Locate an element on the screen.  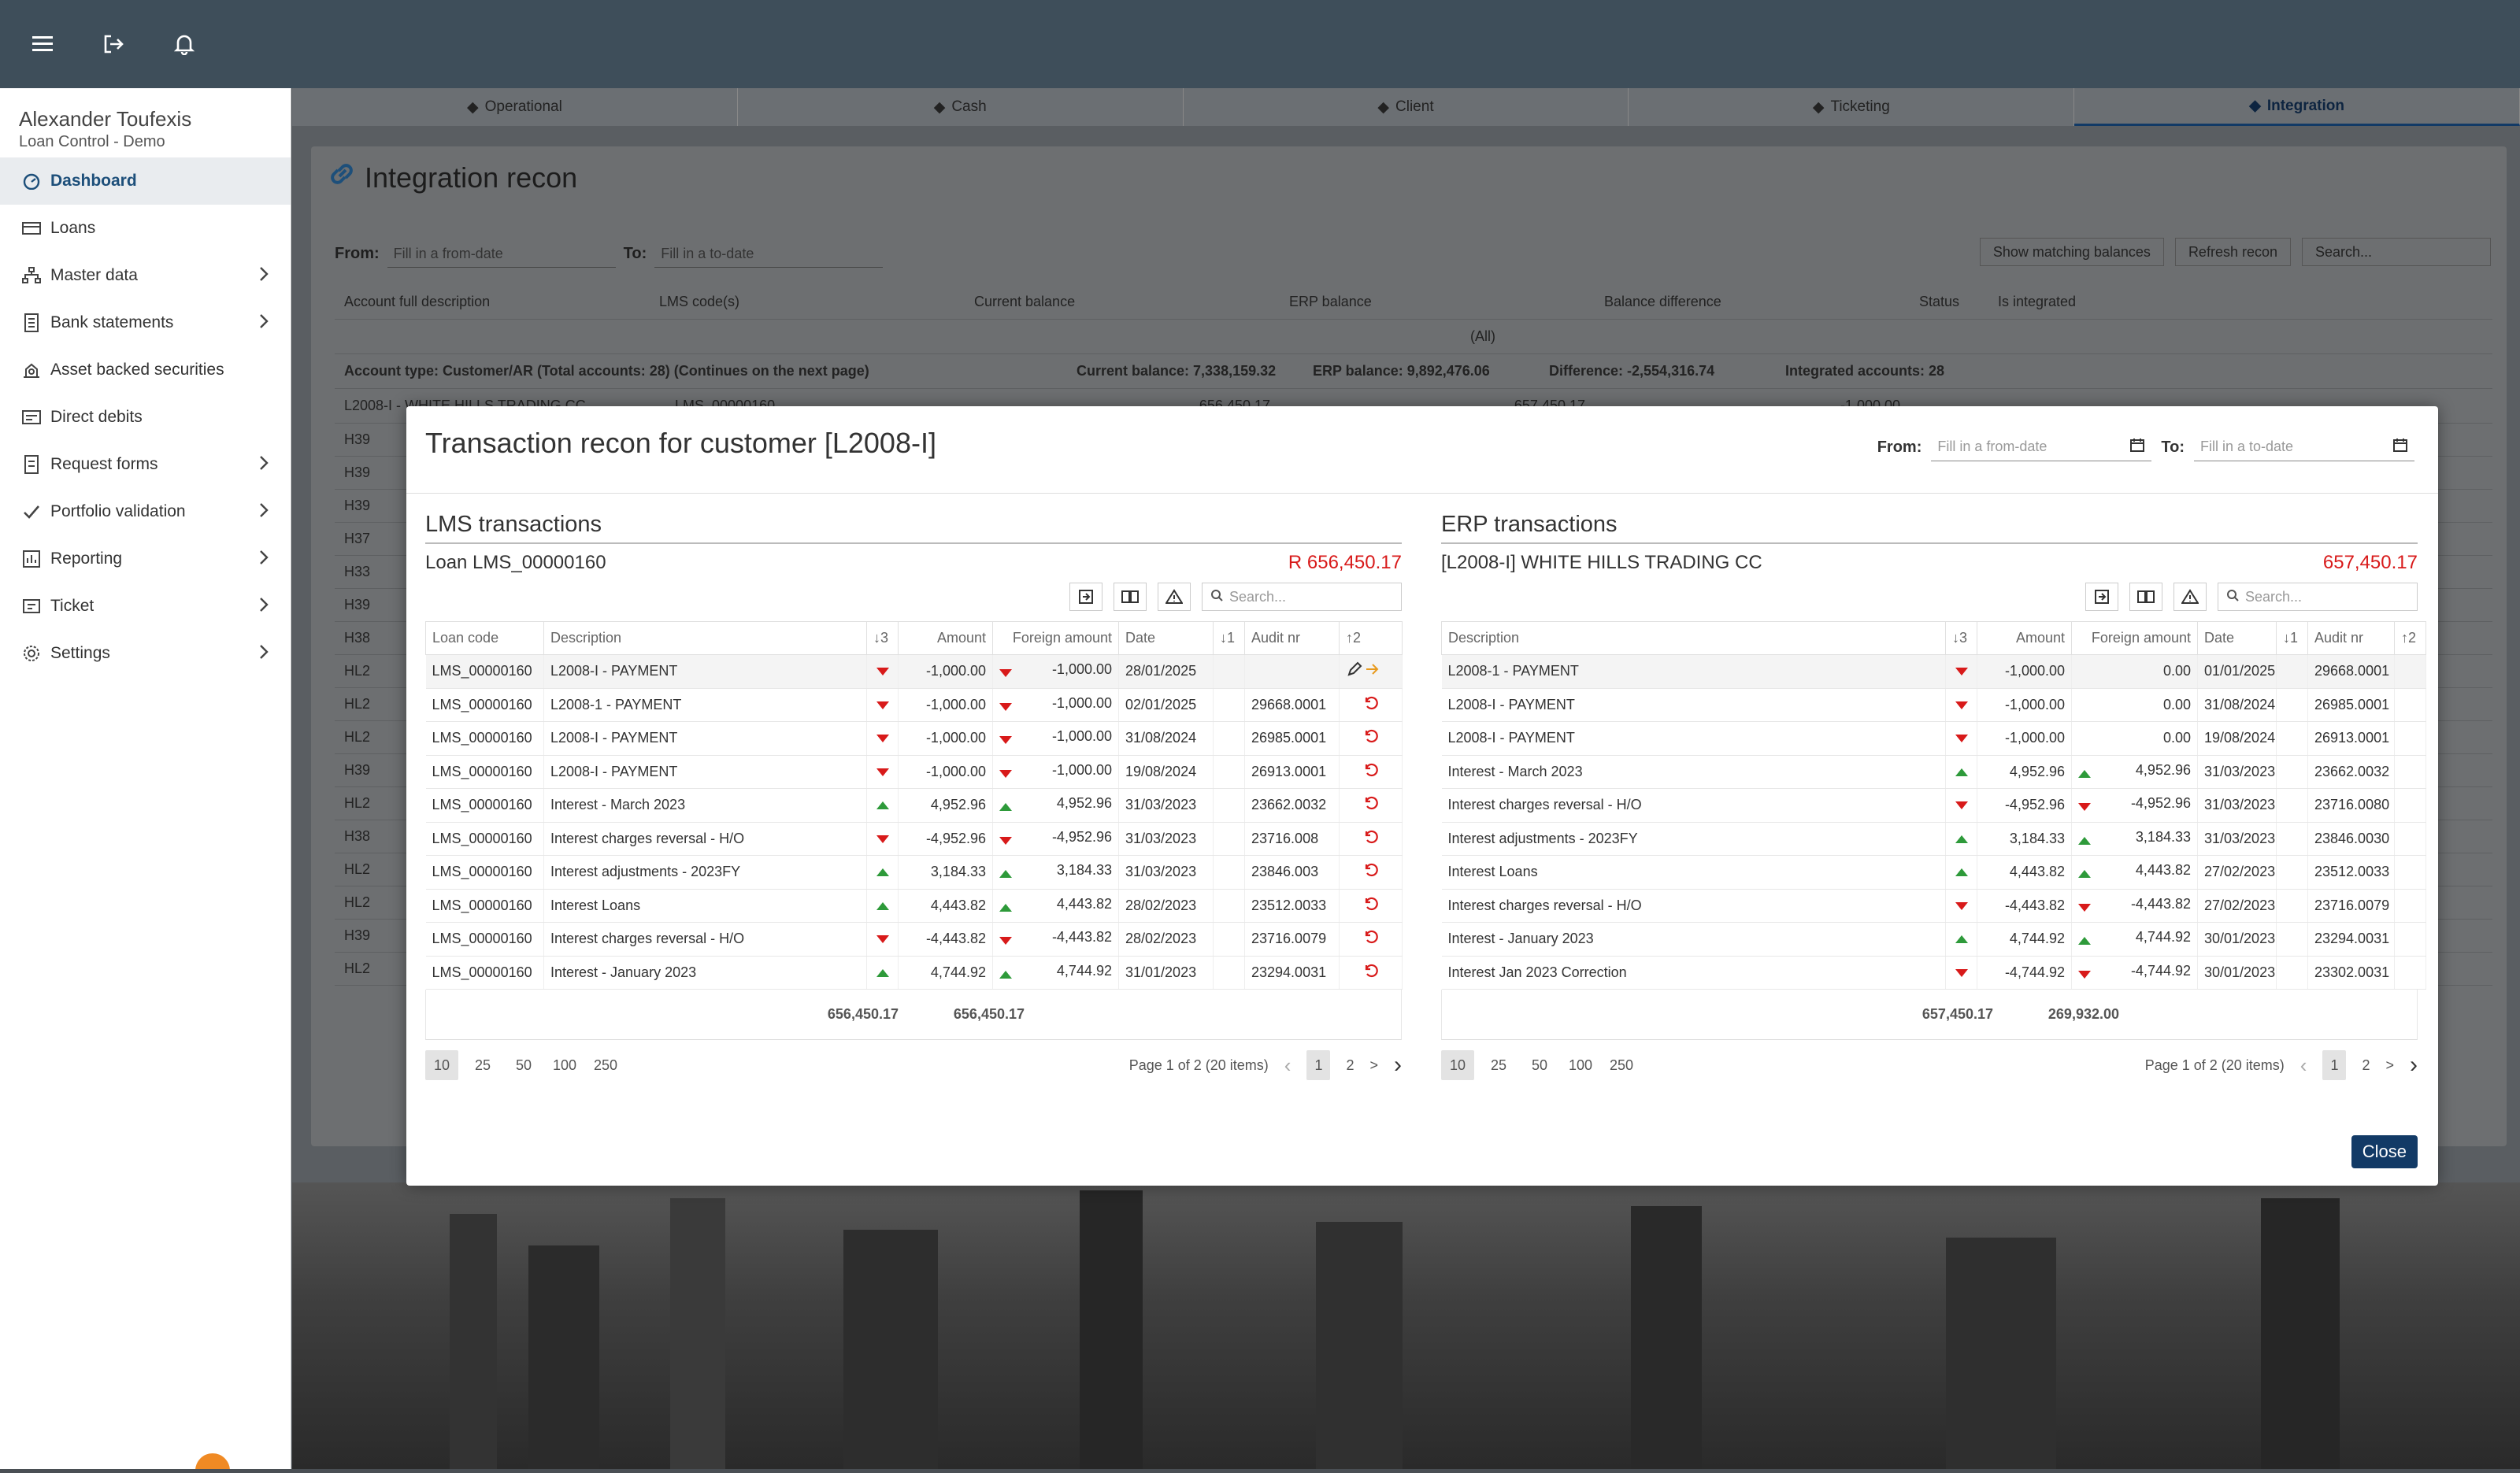
recon-col-header: Account full description is located at coordinates (417, 301).